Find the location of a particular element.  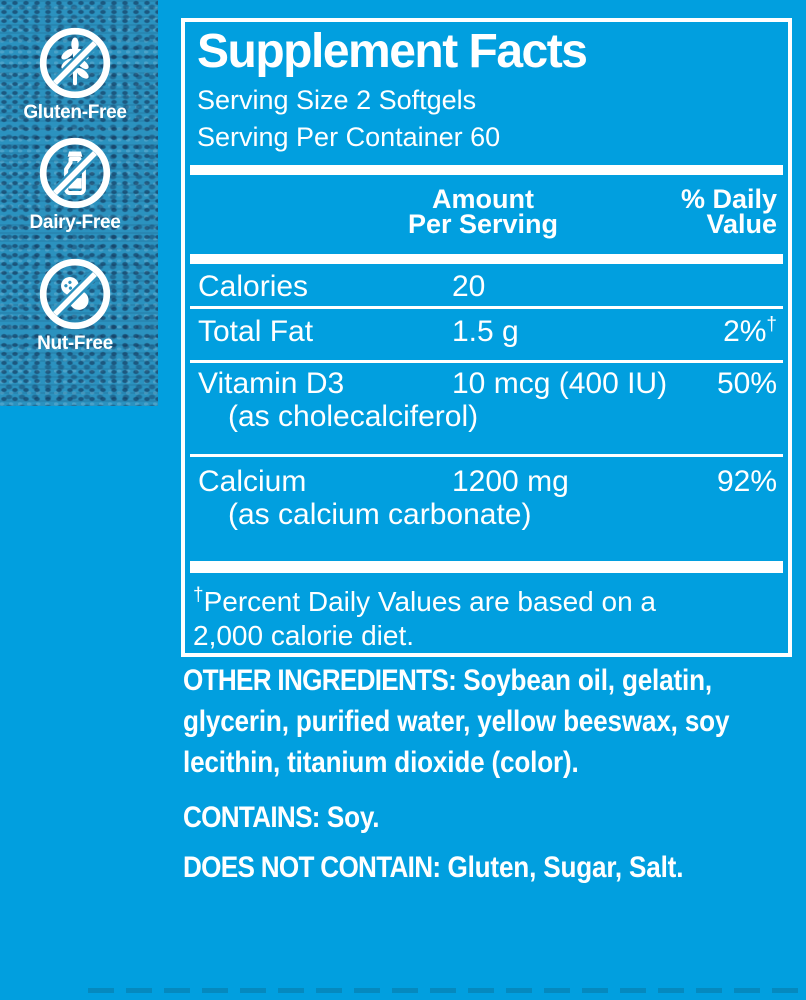

footnote-line2: 2,000 calorie diet. is located at coordinates (304, 635).